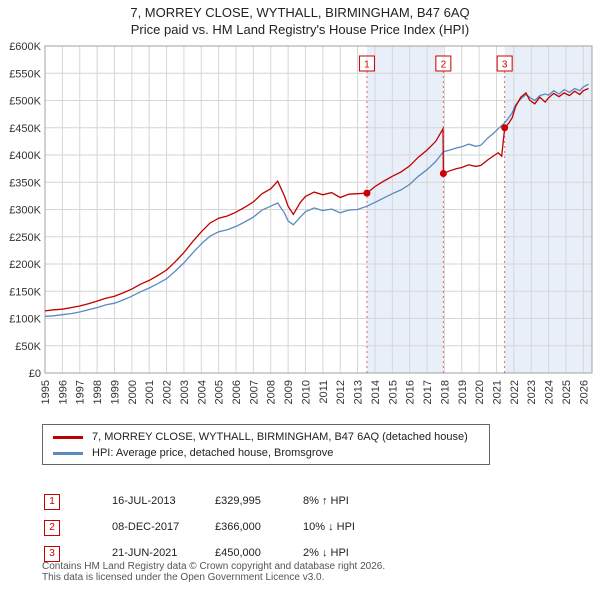 This screenshot has width=600, height=590. What do you see at coordinates (428, 392) in the screenshot?
I see `x-tick-label: 2017` at bounding box center [428, 392].